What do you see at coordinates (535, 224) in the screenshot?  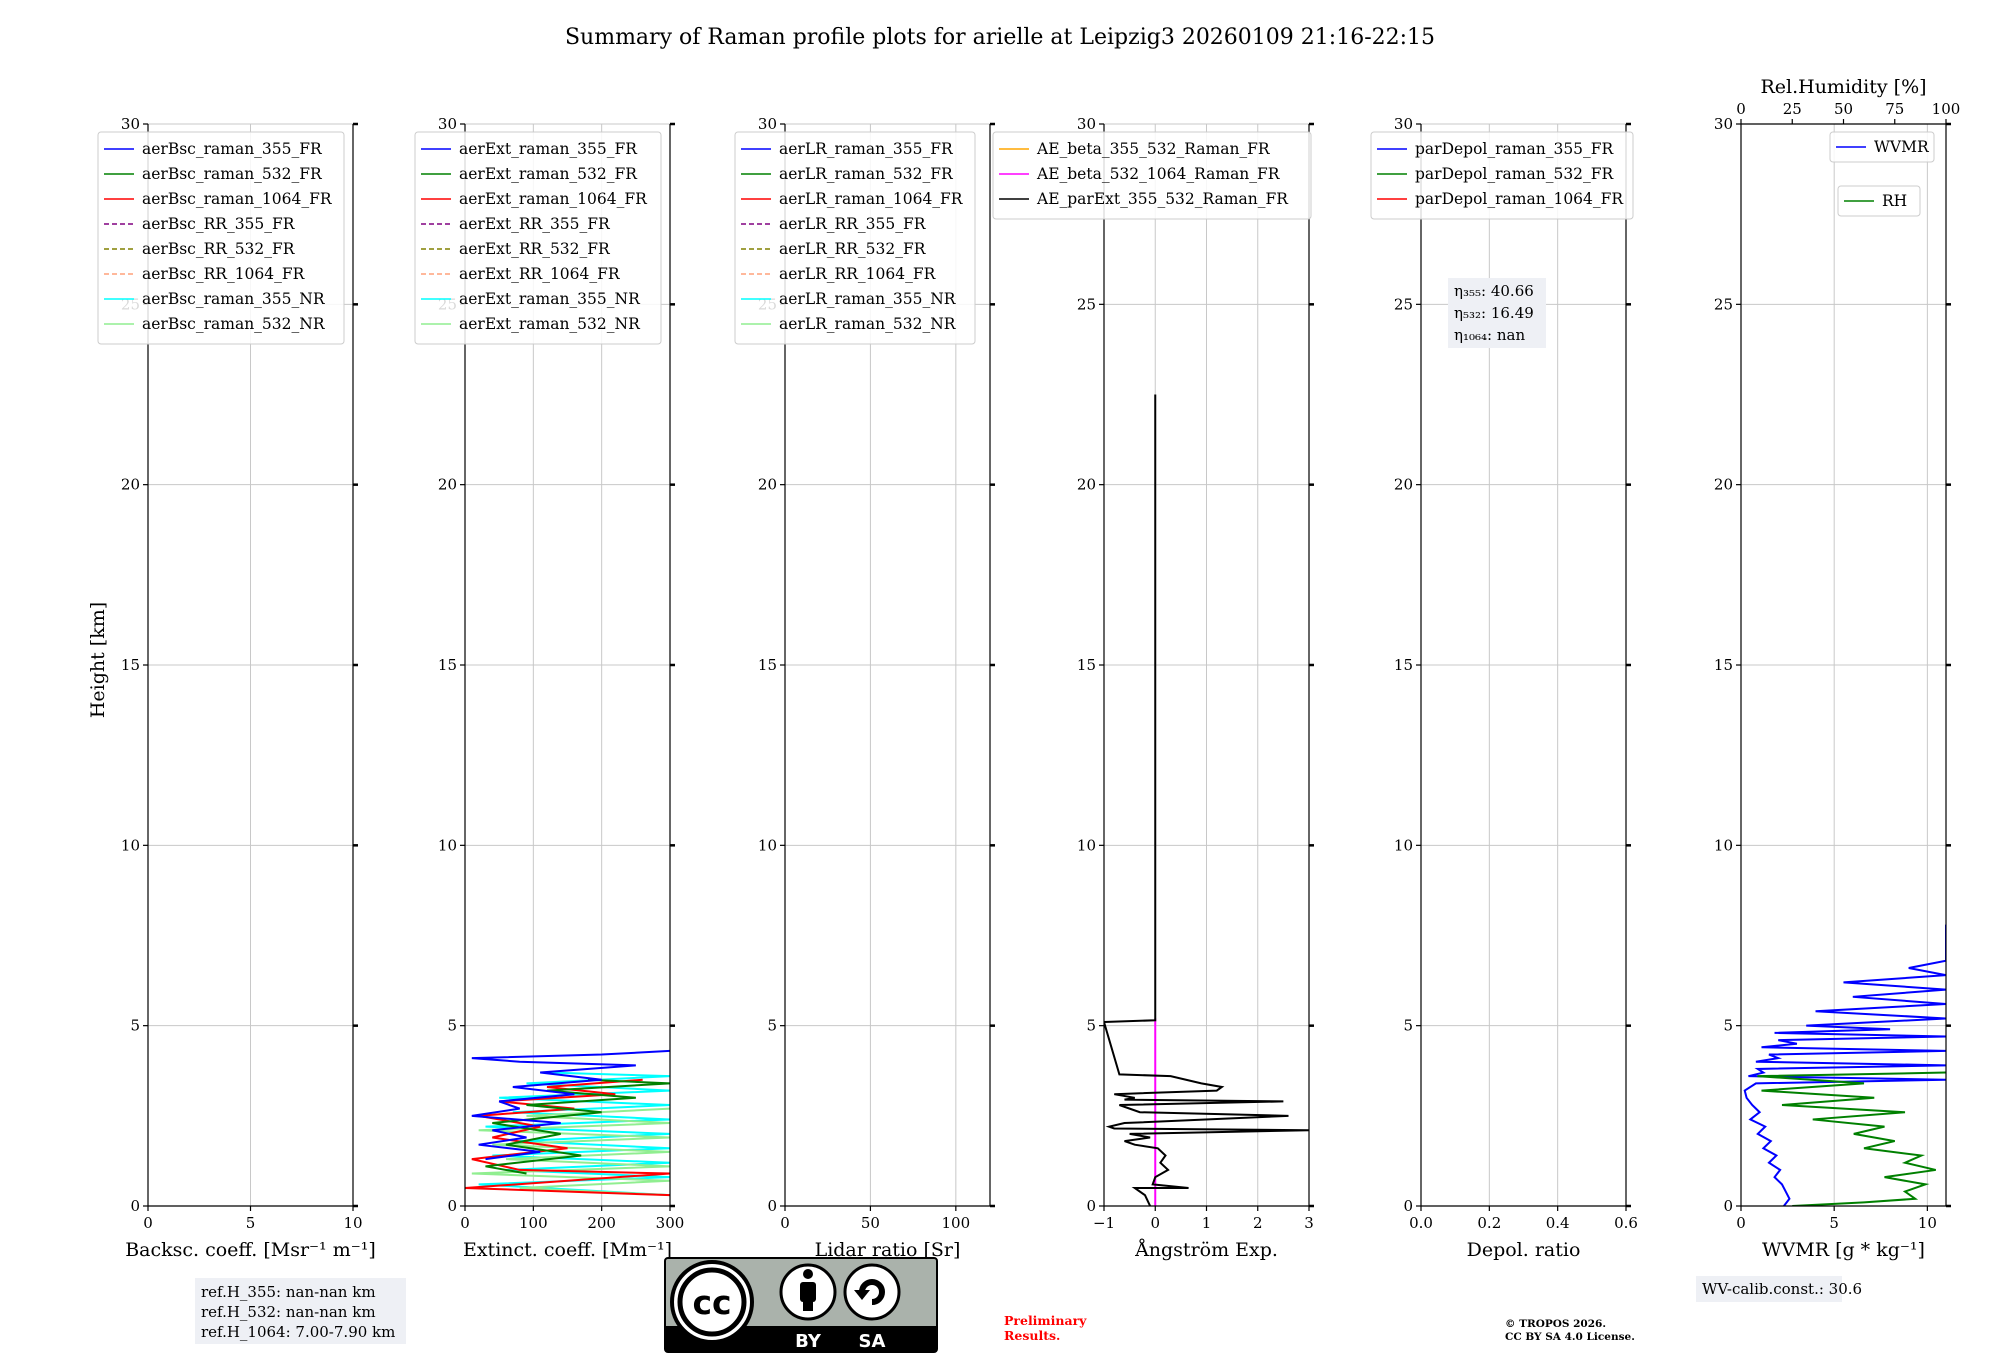 I see `legend-label: aerExt_RR_355_FR` at bounding box center [535, 224].